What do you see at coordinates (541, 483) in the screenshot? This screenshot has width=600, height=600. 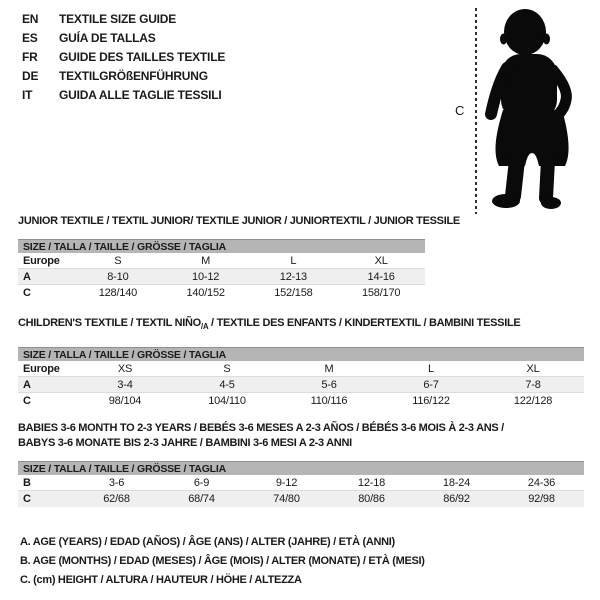 I see `table-cell: 24-36` at bounding box center [541, 483].